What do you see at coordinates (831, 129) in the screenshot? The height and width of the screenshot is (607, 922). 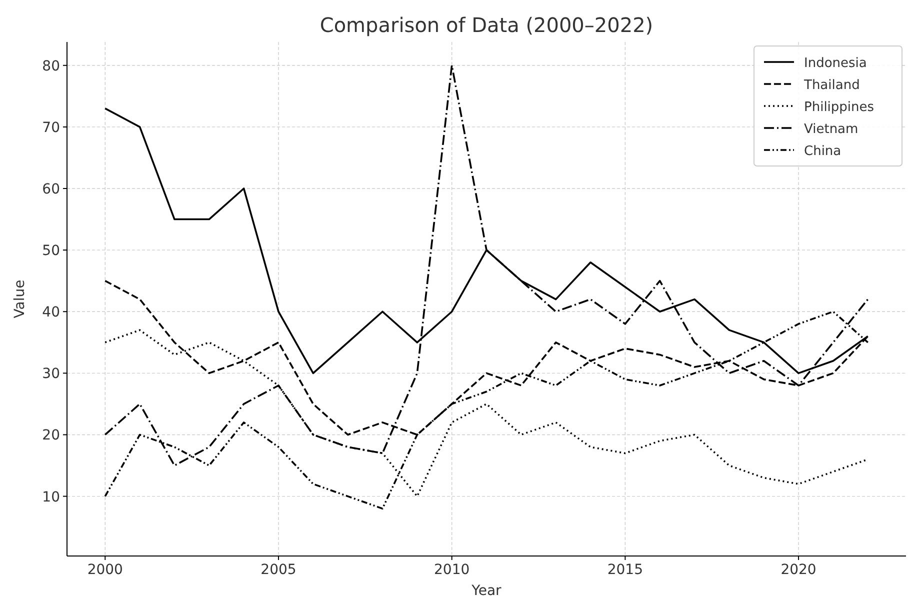 I see `legend-label: Vietnam` at bounding box center [831, 129].